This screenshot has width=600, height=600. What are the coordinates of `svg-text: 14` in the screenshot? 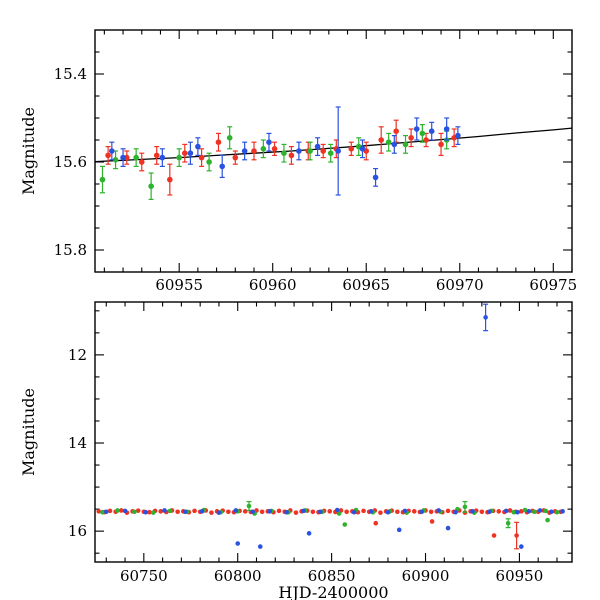 It's located at (77, 443).